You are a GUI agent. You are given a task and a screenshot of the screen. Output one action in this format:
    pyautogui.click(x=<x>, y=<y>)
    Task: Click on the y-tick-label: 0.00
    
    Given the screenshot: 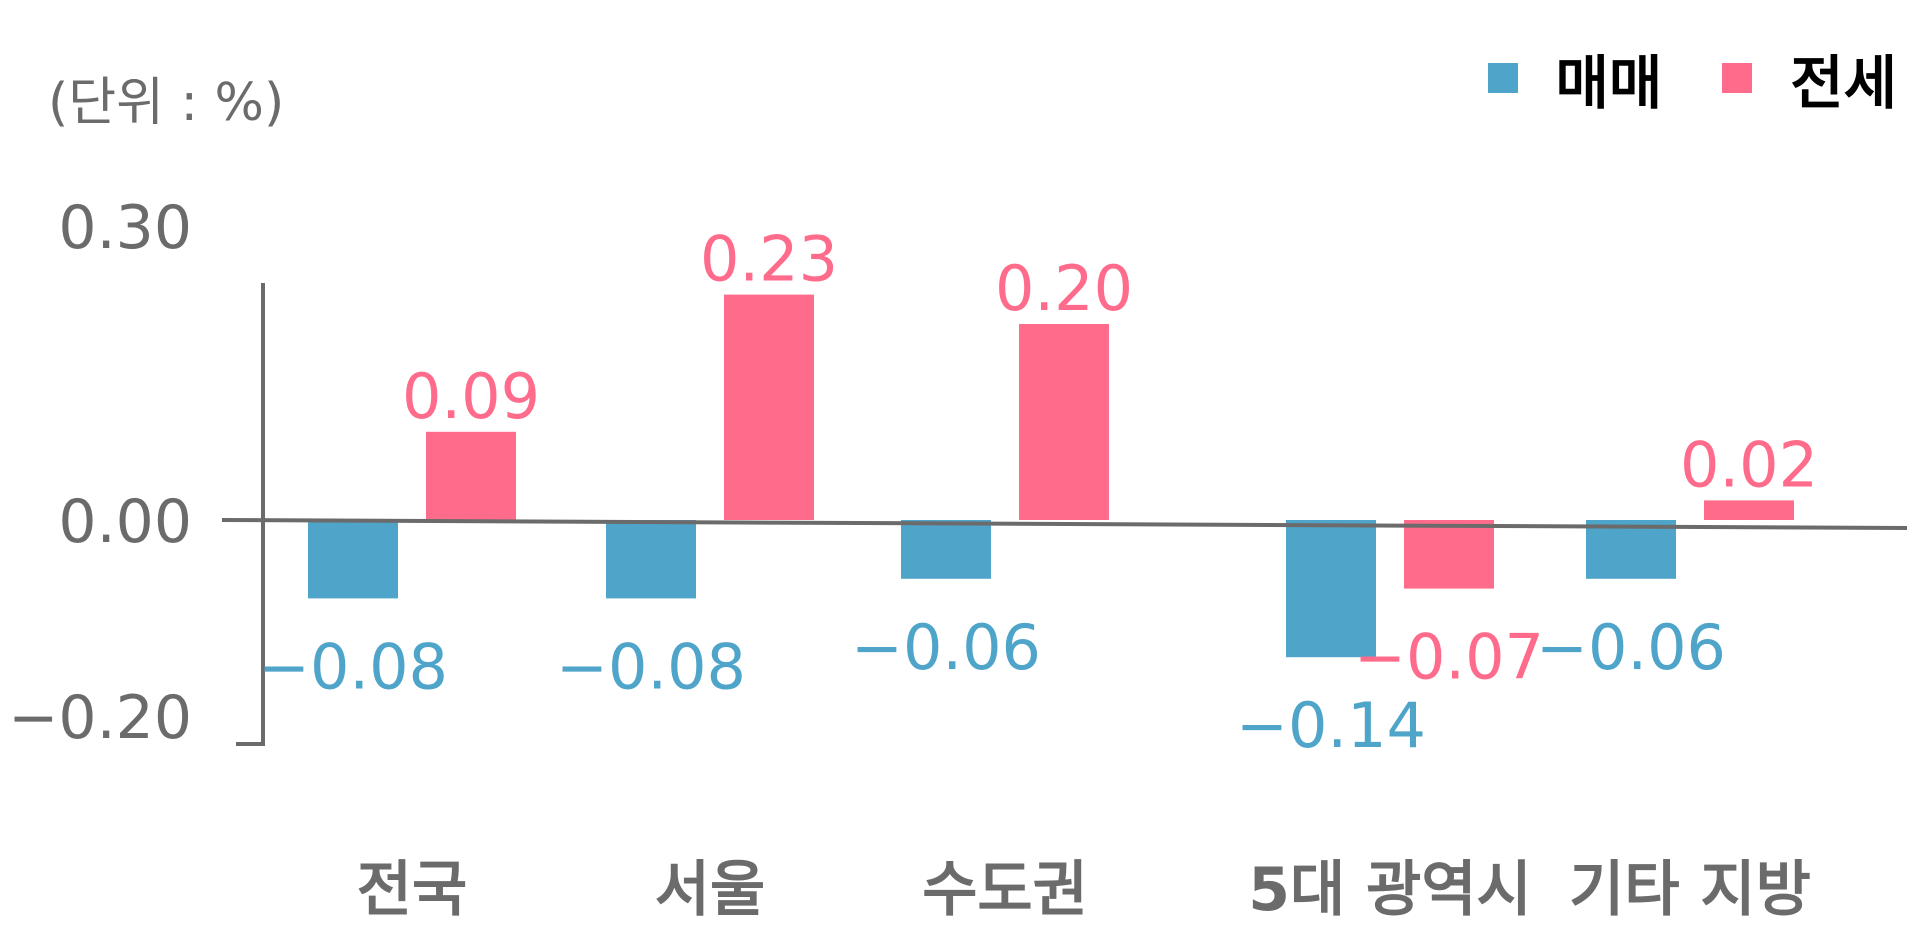 What is the action you would take?
    pyautogui.click(x=125, y=522)
    